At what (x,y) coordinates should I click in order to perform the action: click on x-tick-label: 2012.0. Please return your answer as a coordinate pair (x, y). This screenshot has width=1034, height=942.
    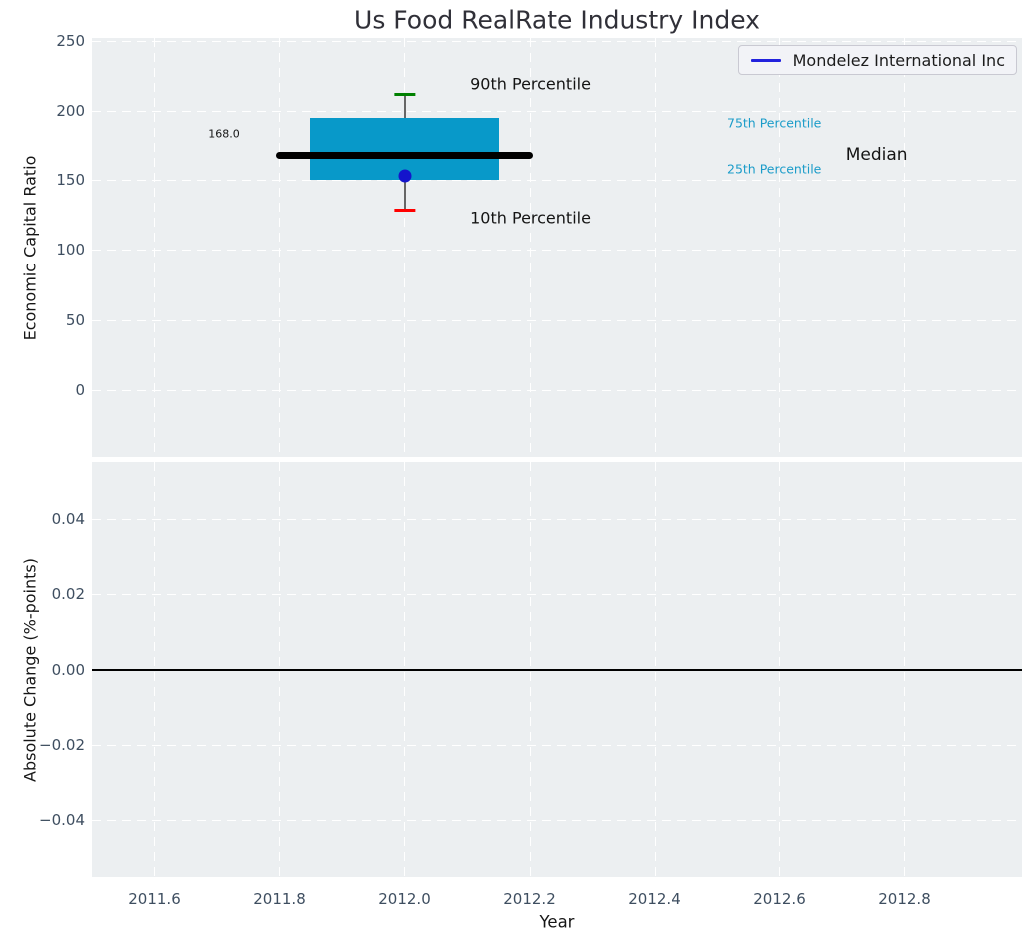
    Looking at the image, I should click on (404, 899).